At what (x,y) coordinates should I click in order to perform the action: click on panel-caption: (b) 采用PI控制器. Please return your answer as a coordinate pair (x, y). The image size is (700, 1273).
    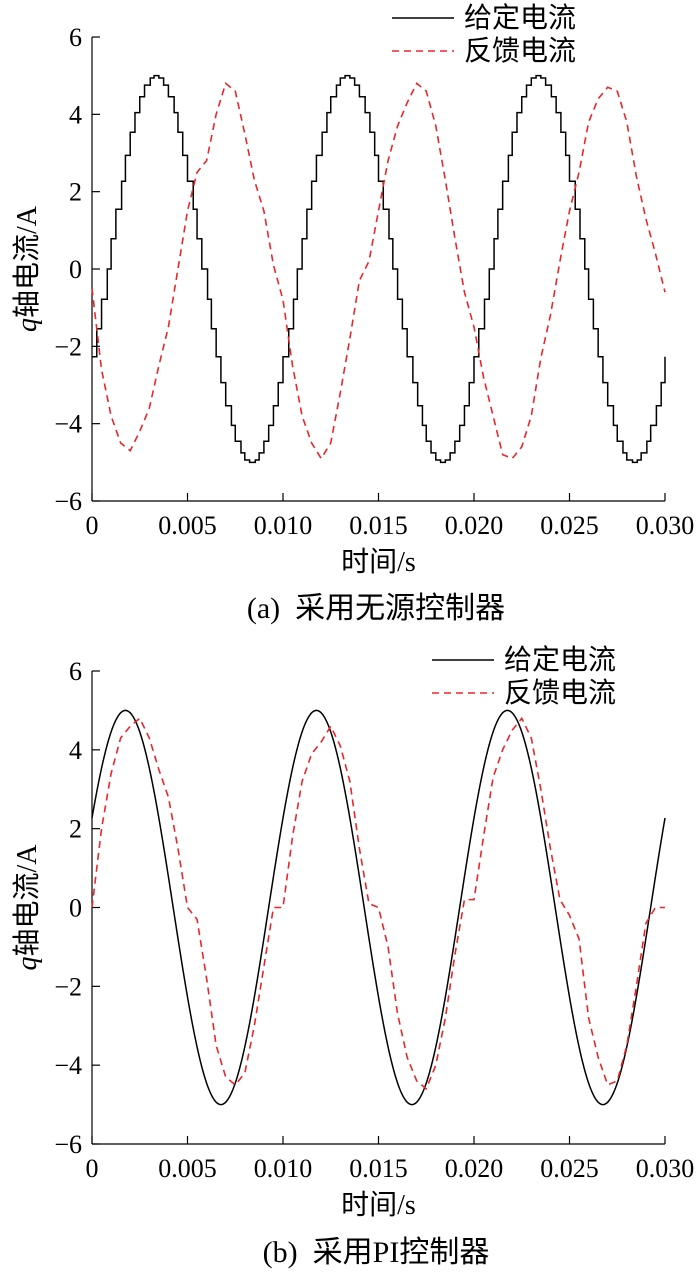
    Looking at the image, I should click on (376, 1252).